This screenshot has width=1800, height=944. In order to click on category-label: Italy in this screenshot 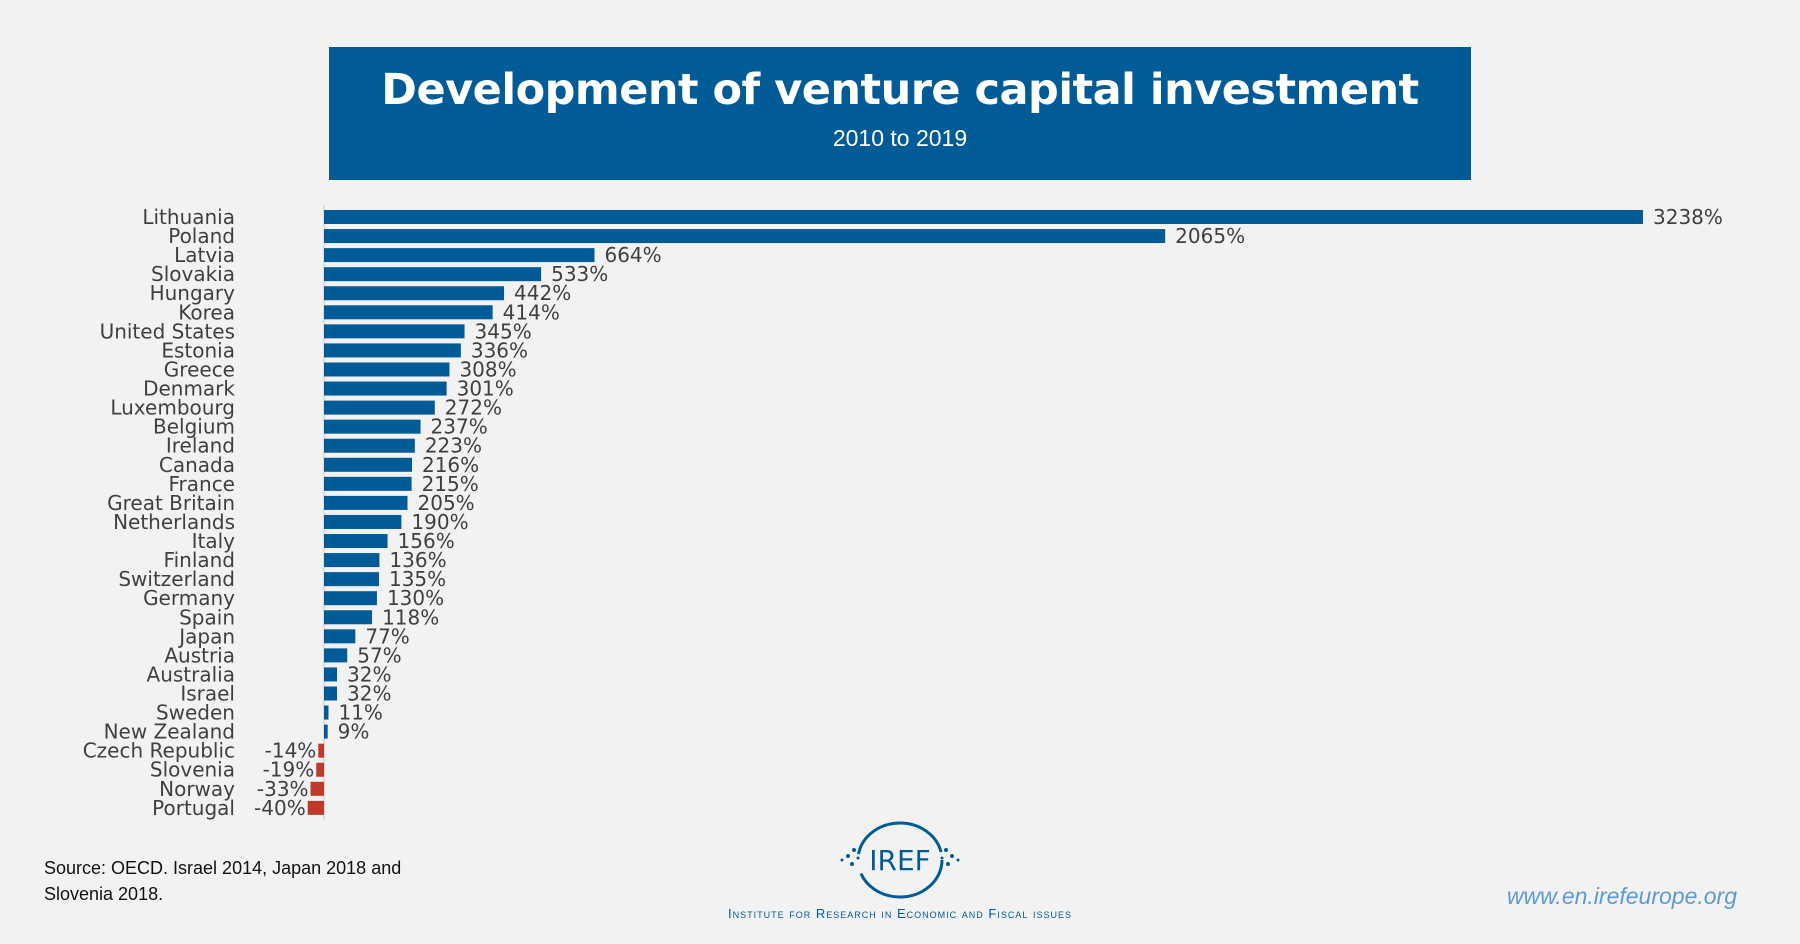, I will do `click(214, 541)`.